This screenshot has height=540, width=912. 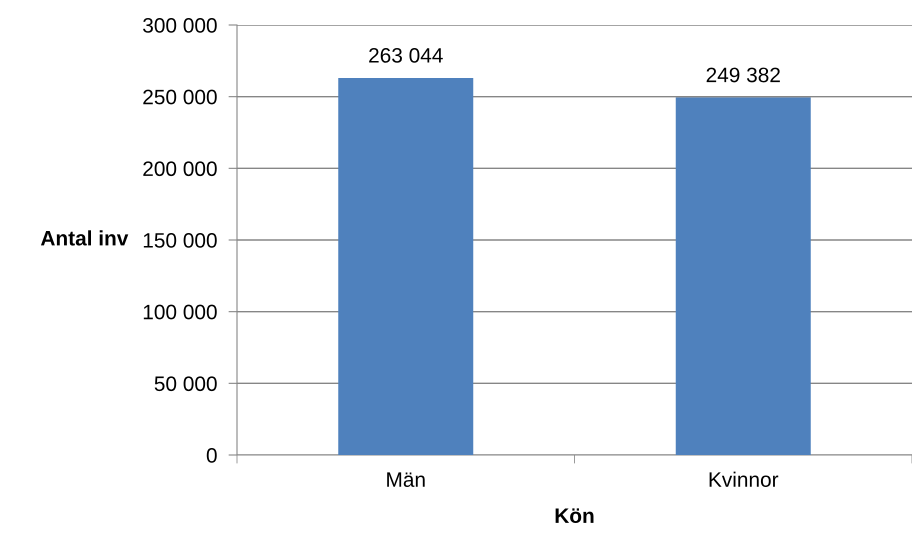 I want to click on y-tick-label: 300 000, so click(x=180, y=25).